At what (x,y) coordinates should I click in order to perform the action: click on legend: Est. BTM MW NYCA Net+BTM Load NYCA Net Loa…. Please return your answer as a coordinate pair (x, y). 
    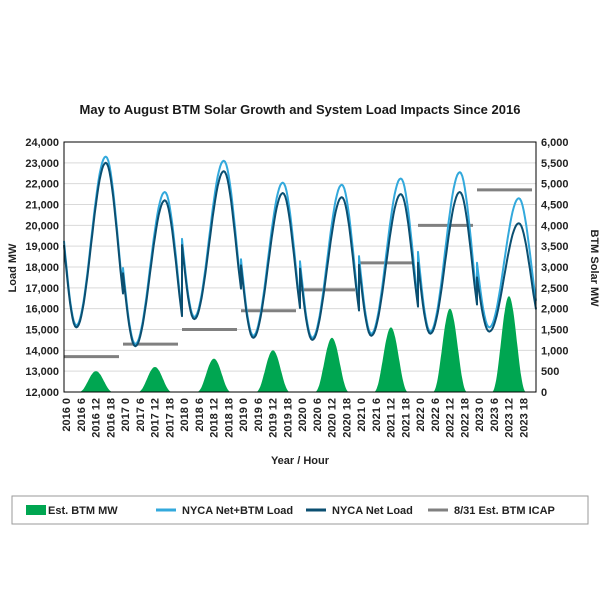
    Looking at the image, I should click on (300, 510).